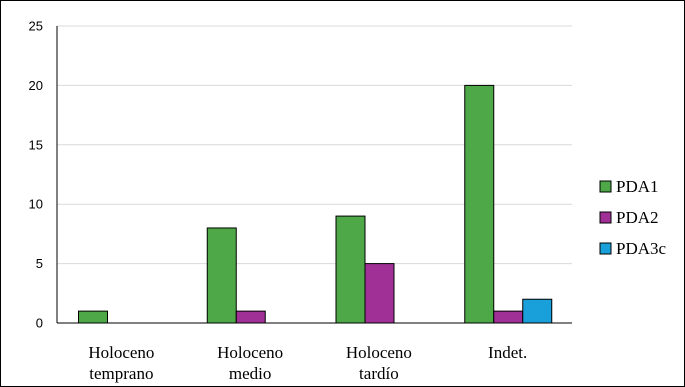 The width and height of the screenshot is (685, 387). Describe the element at coordinates (637, 186) in the screenshot. I see `legend-label-pda1: PDA1` at that location.